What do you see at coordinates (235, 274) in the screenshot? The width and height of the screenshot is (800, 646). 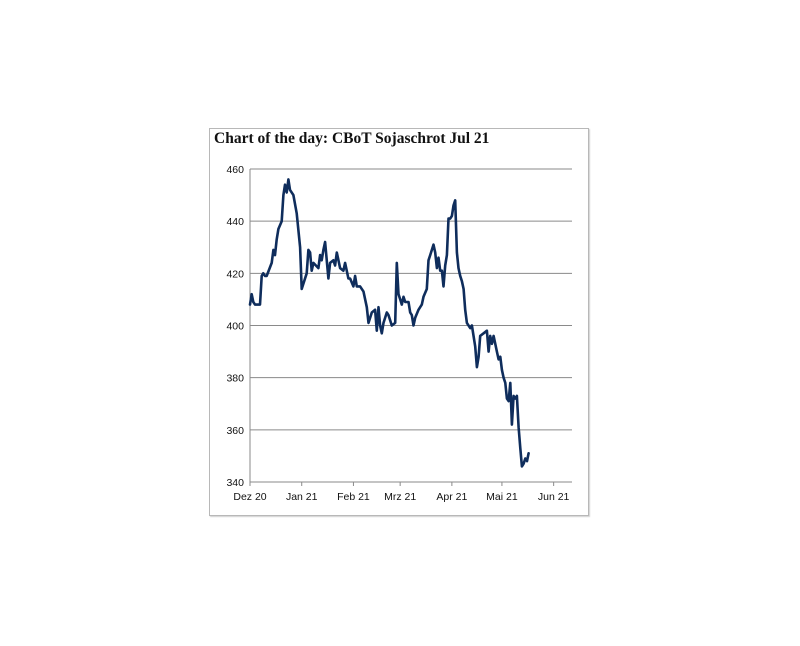 I see `y-tick-label: 420` at bounding box center [235, 274].